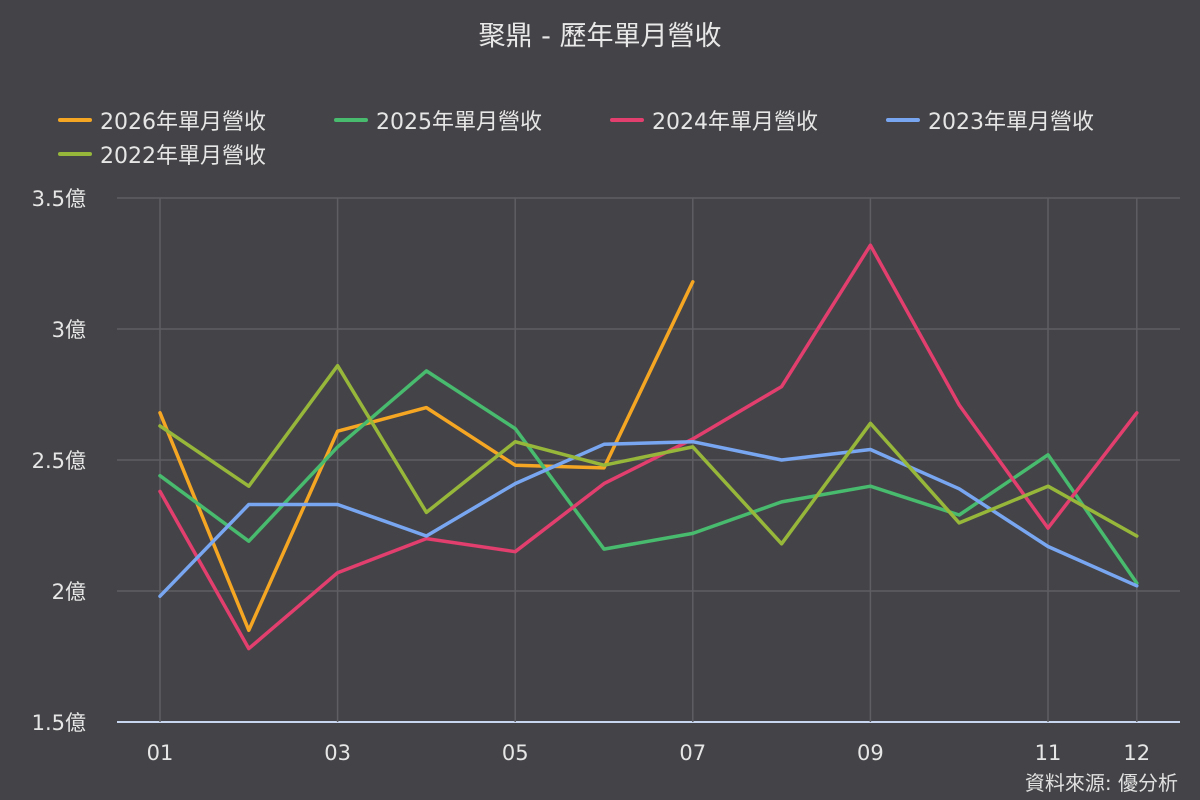 The image size is (1200, 800). I want to click on legend-label: 2024年單月營收, so click(735, 122).